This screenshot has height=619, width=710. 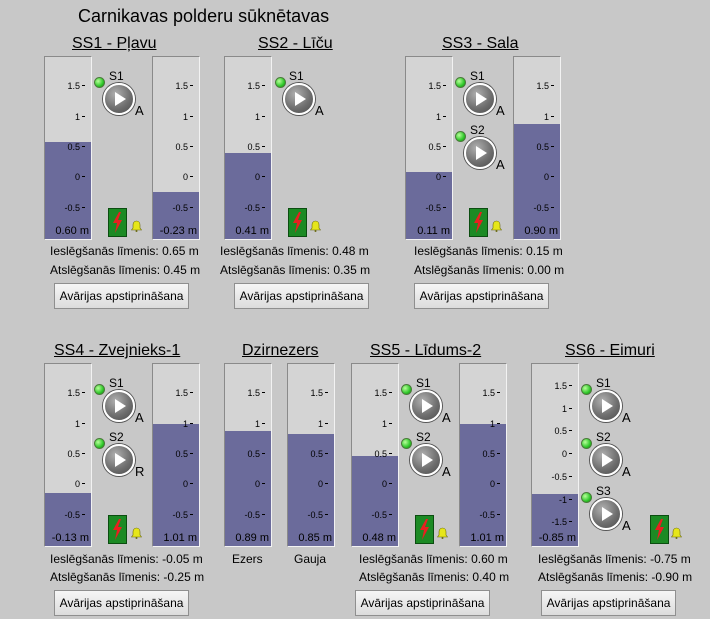 I want to click on on-level-value: 0.65 m, so click(x=180, y=251).